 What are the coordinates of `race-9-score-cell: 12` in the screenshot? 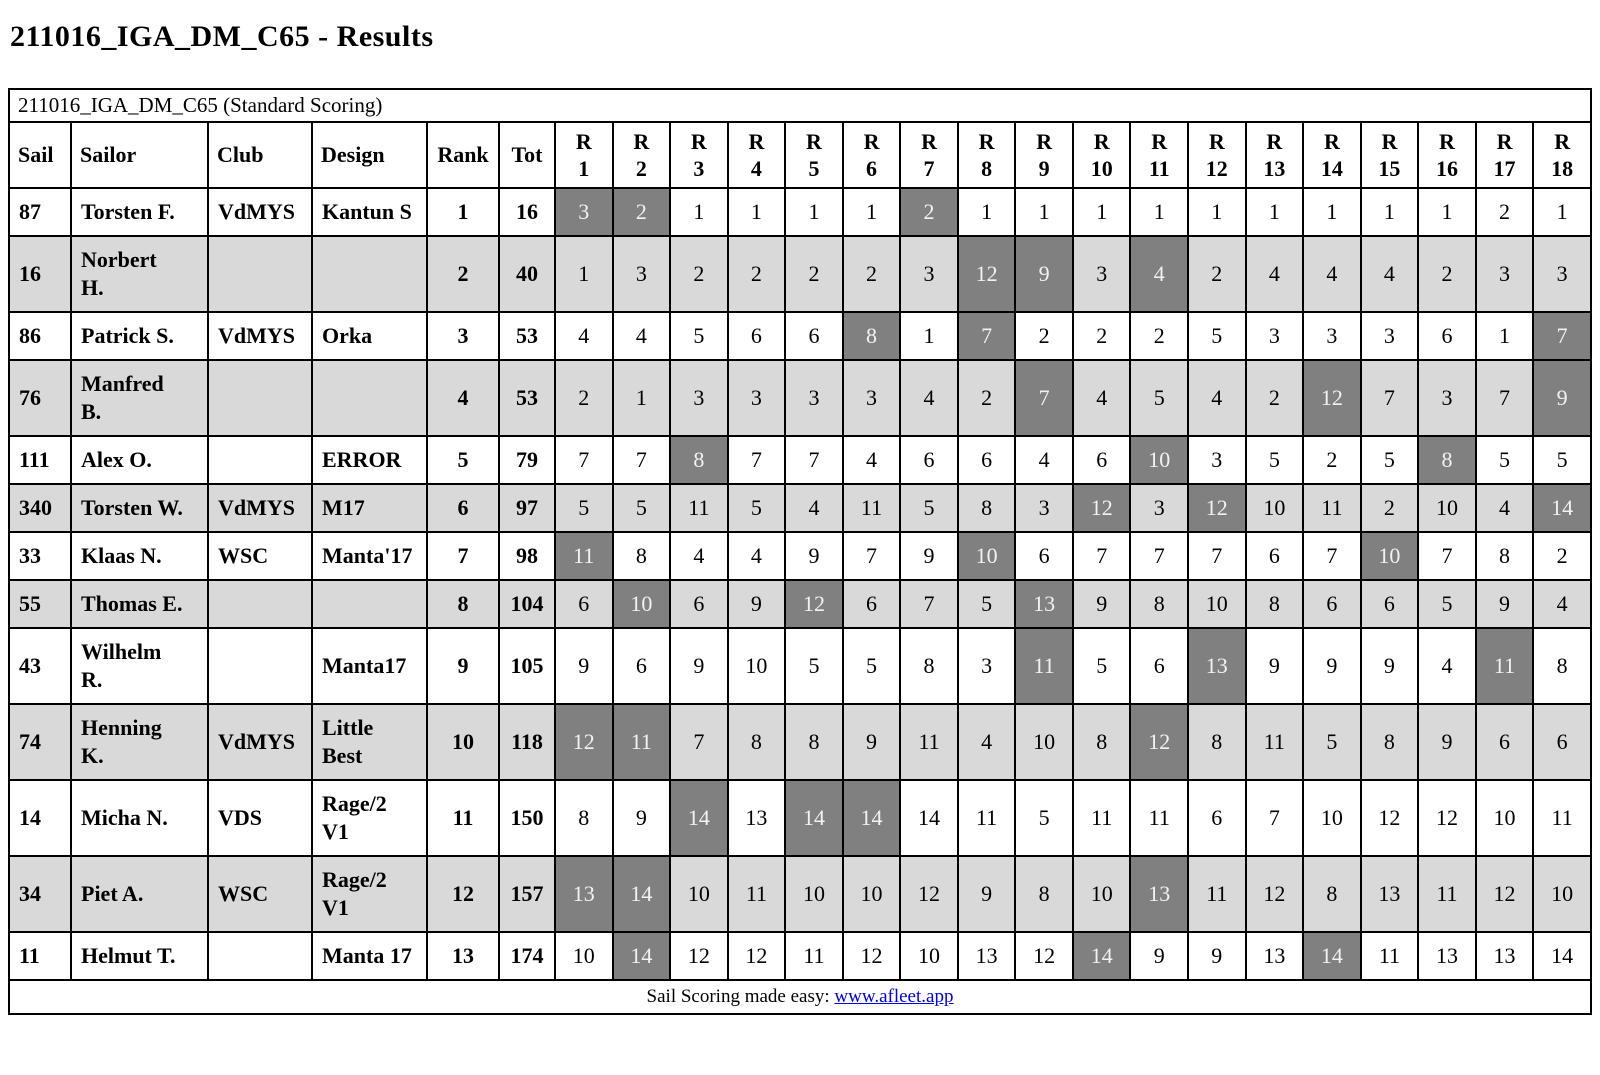 It's located at (1044, 956).